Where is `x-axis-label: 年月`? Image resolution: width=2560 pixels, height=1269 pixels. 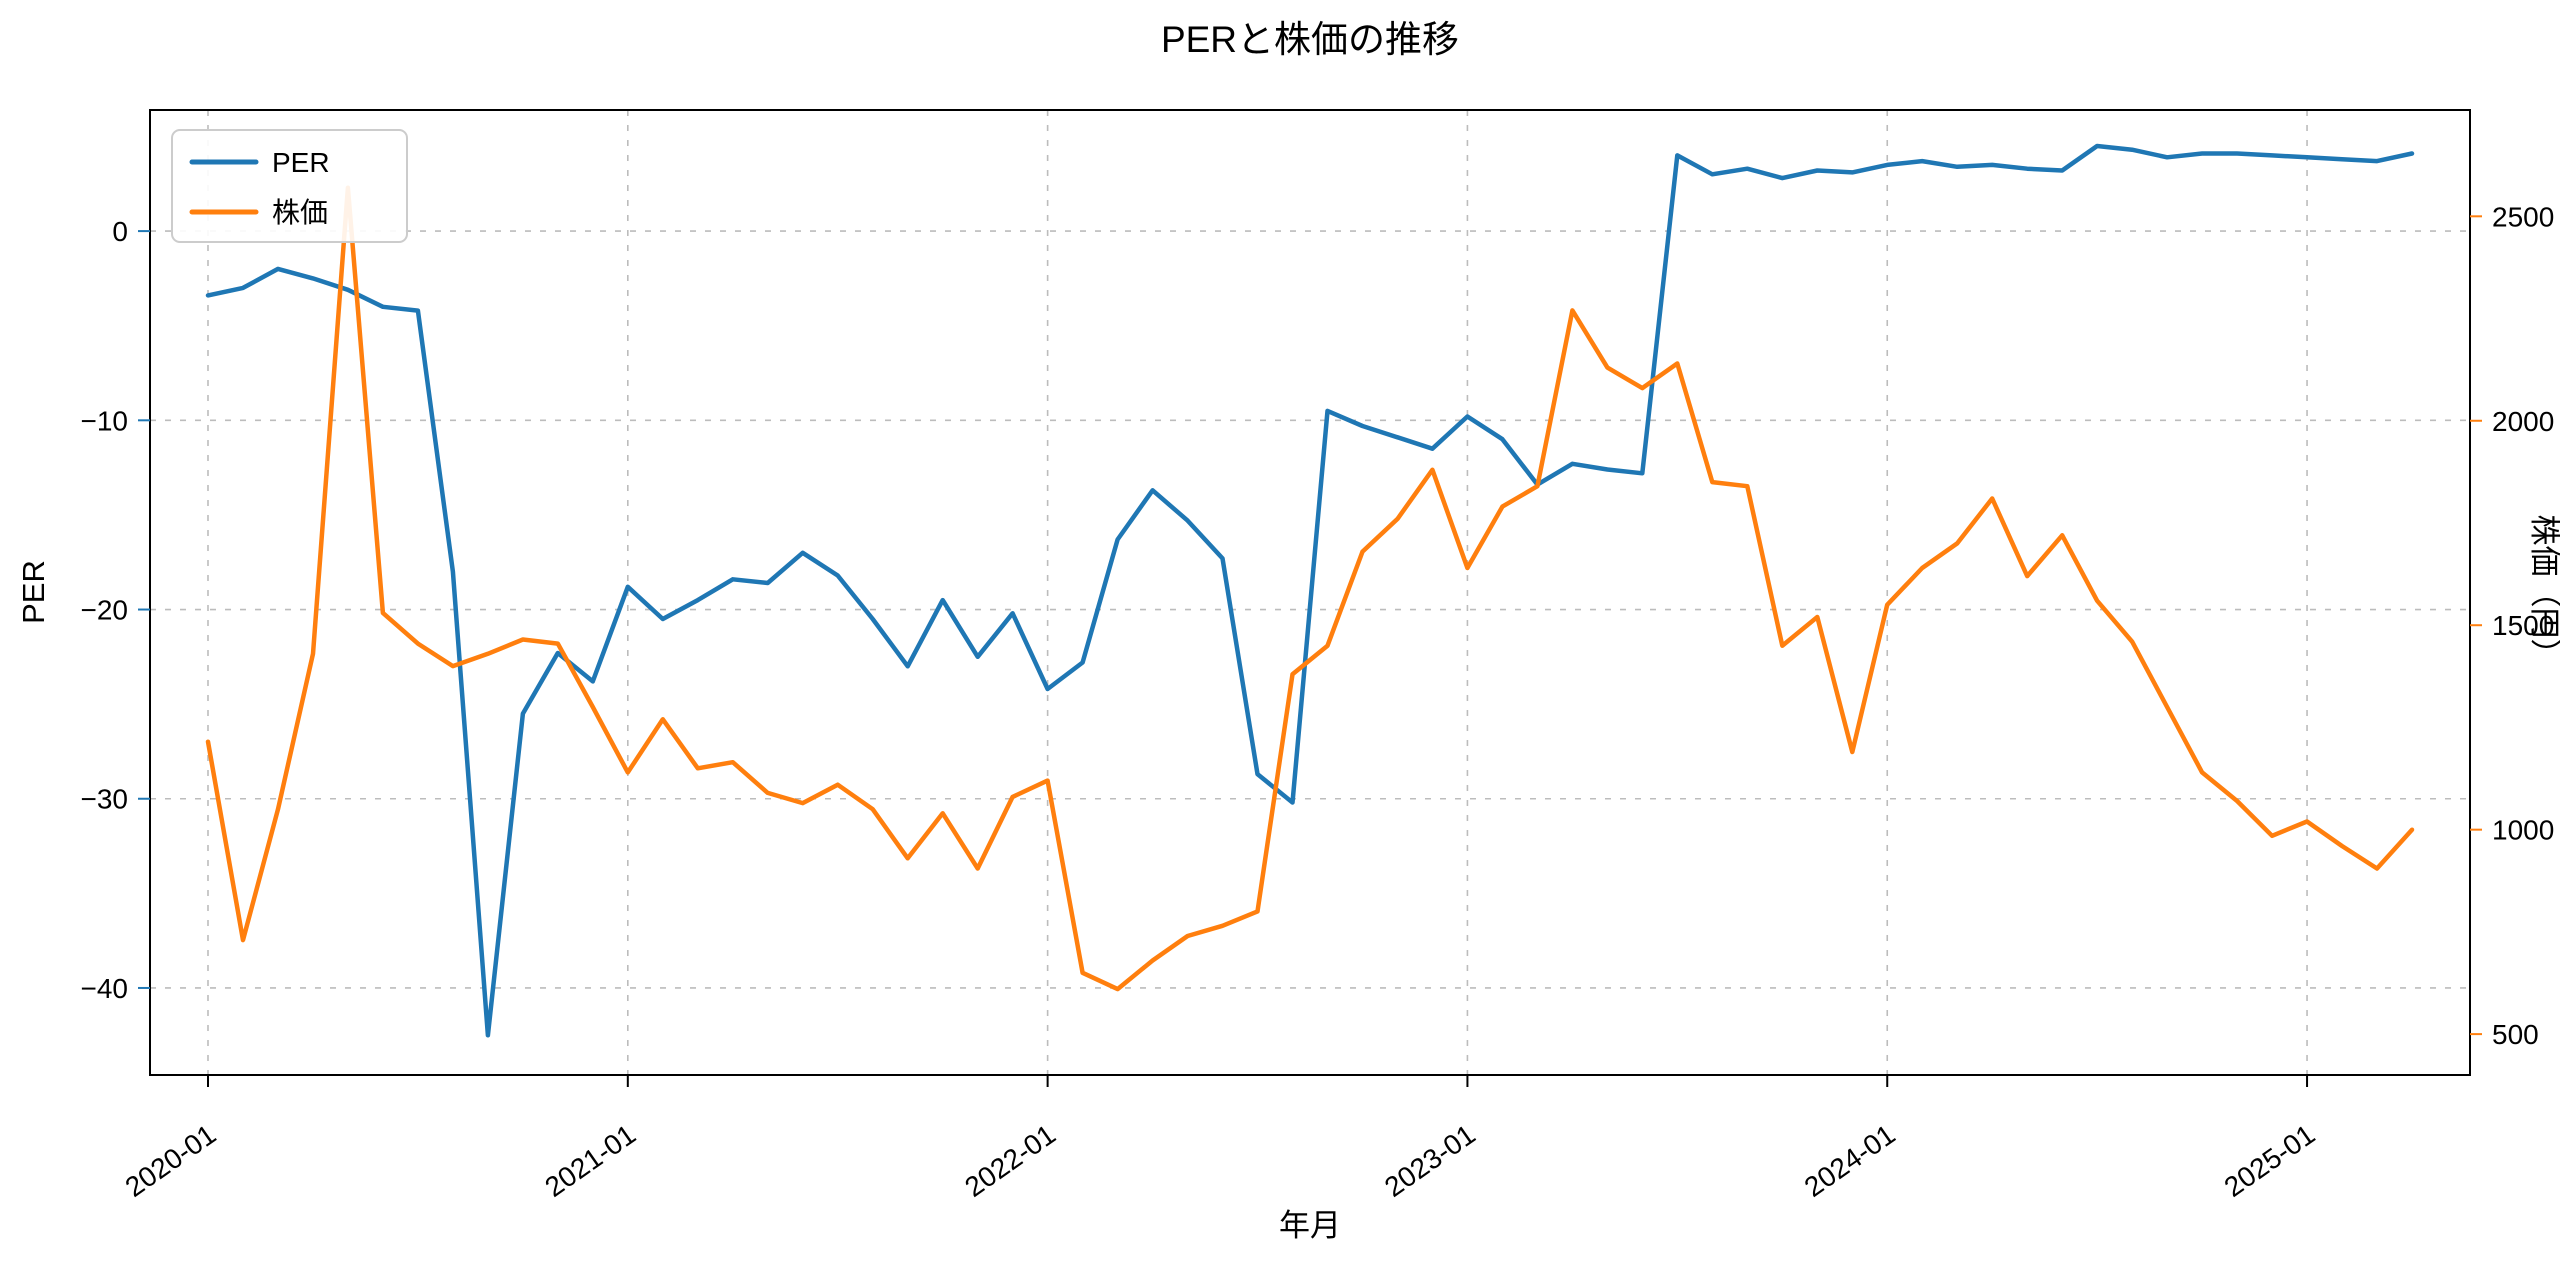
x-axis-label: 年月 is located at coordinates (1310, 1225).